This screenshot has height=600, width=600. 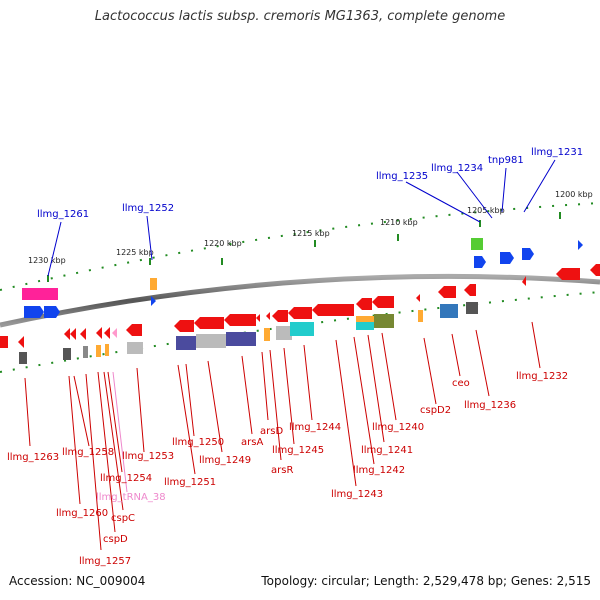 I want to click on scale-label: 1225 kbp, so click(x=135, y=252).